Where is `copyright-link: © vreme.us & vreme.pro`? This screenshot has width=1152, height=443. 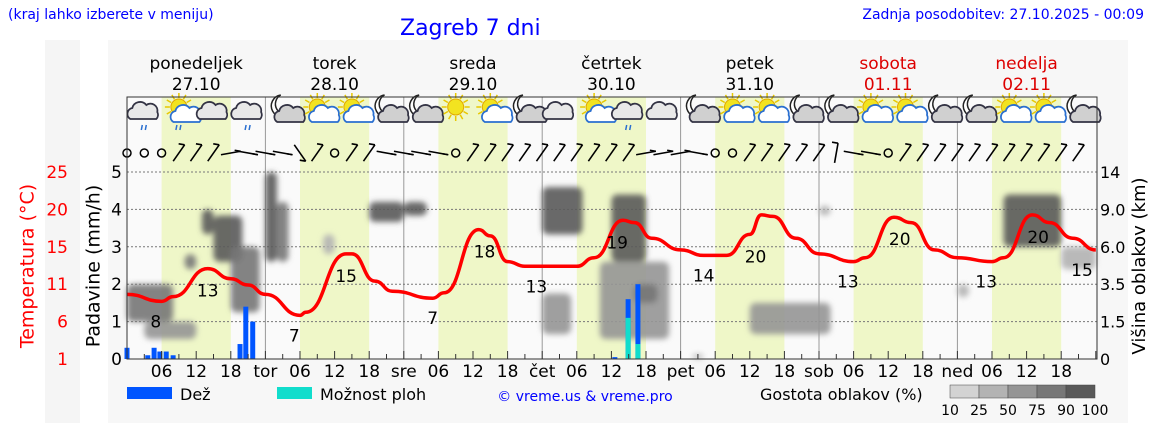 copyright-link: © vreme.us & vreme.pro is located at coordinates (584, 397).